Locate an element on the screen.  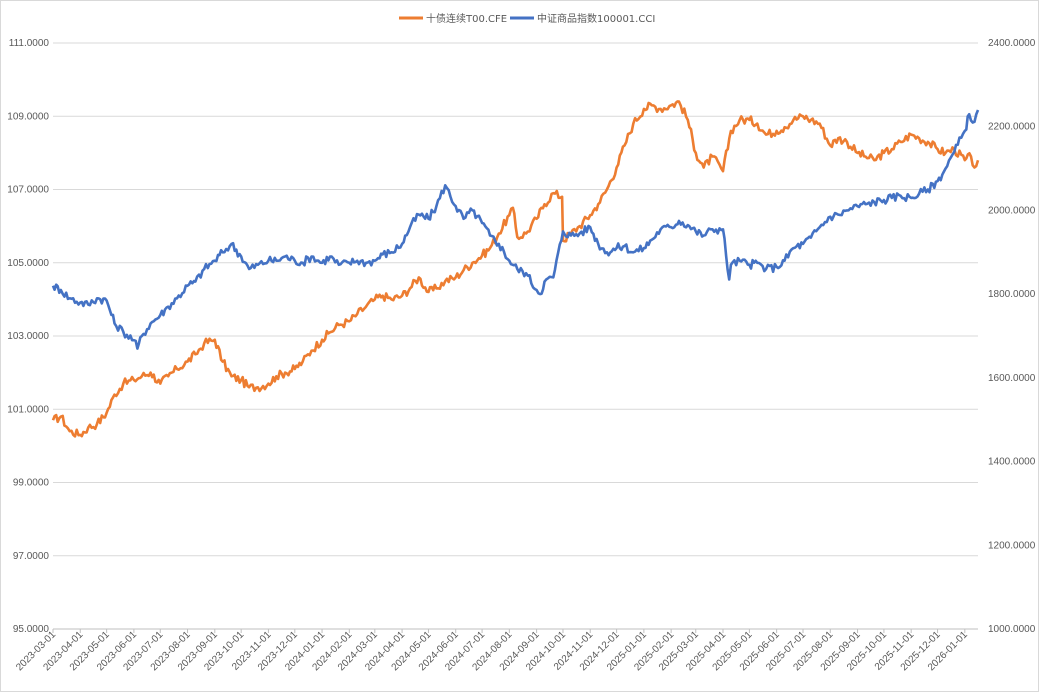
left-y-tick-label: 107.0000 is located at coordinates (28, 190).